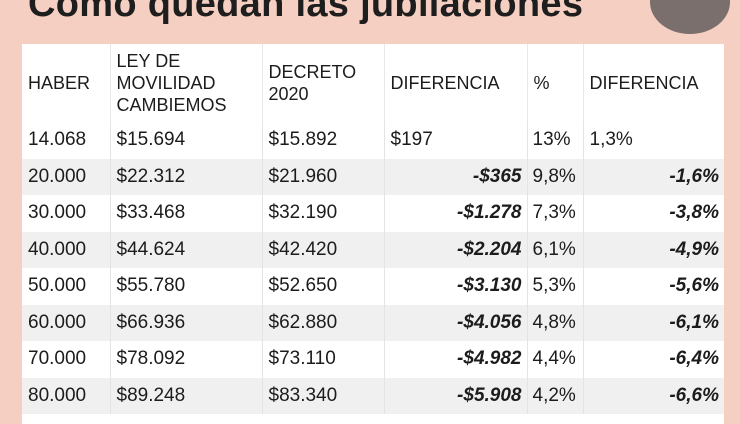 This screenshot has width=740, height=424. I want to click on cell-diferencia: -$365, so click(456, 176).